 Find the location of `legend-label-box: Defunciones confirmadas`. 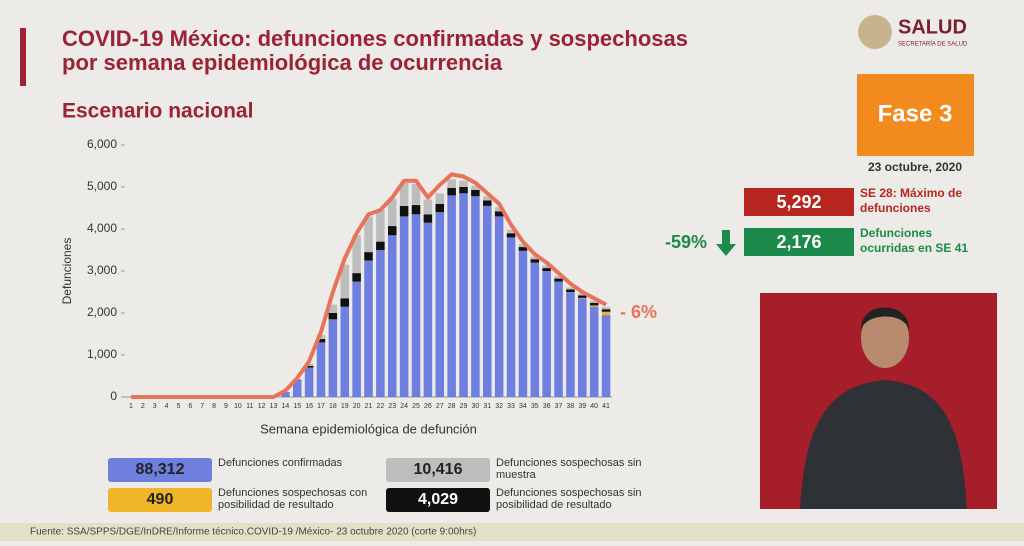

legend-label-box: Defunciones confirmadas is located at coordinates (298, 471).